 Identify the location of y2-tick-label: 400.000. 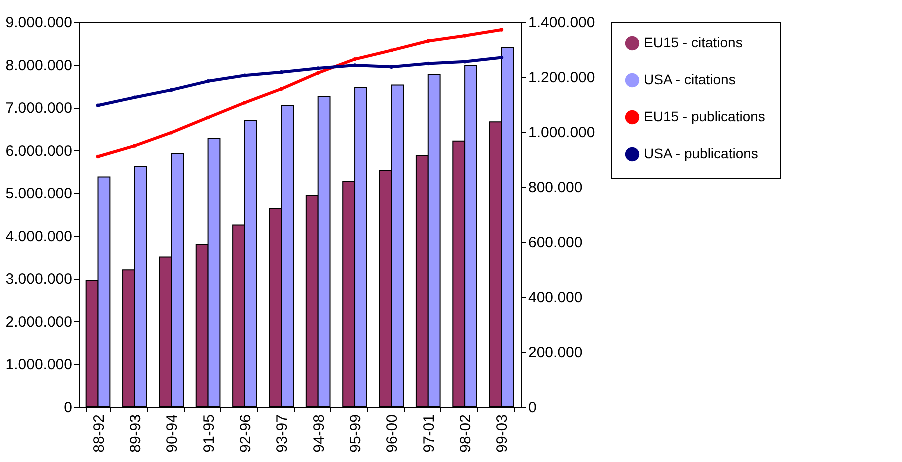
(555, 298).